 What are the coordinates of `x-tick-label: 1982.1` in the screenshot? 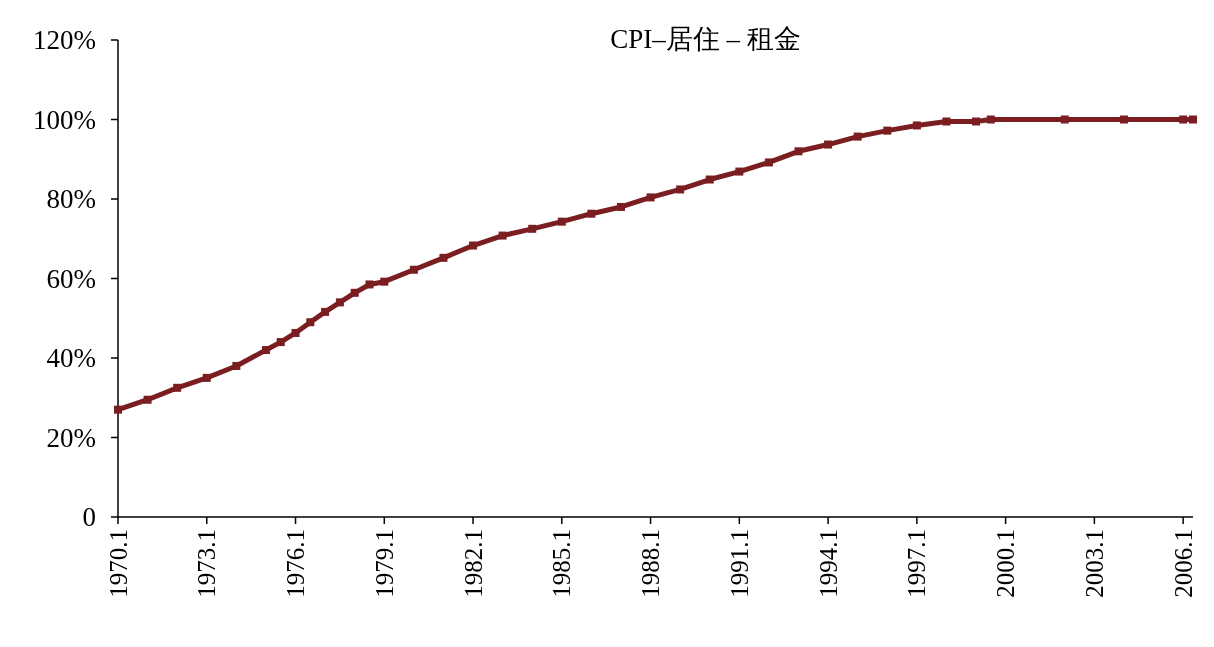 It's located at (473, 563).